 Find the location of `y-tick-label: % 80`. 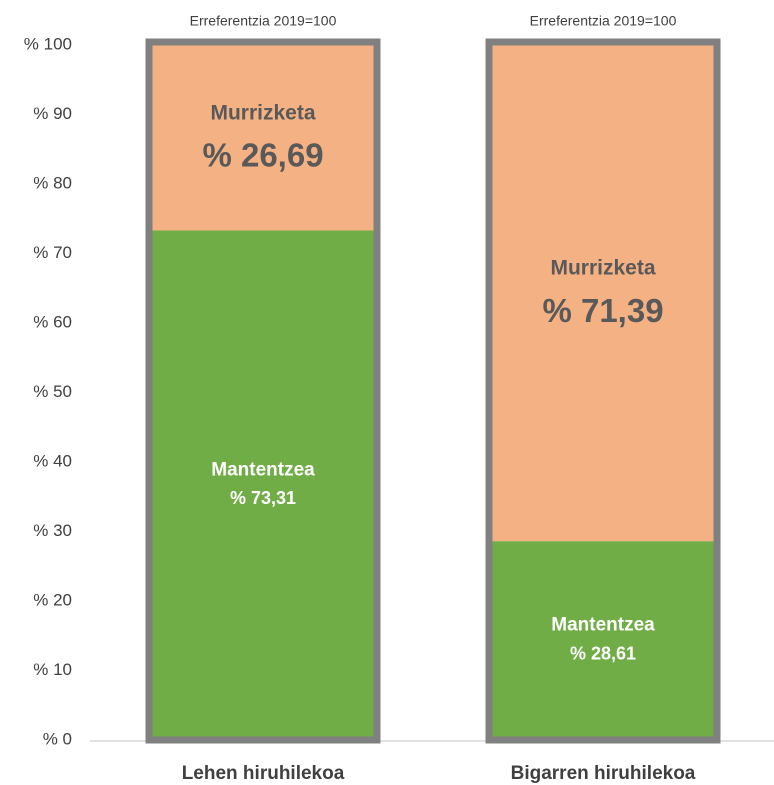

y-tick-label: % 80 is located at coordinates (52, 182).